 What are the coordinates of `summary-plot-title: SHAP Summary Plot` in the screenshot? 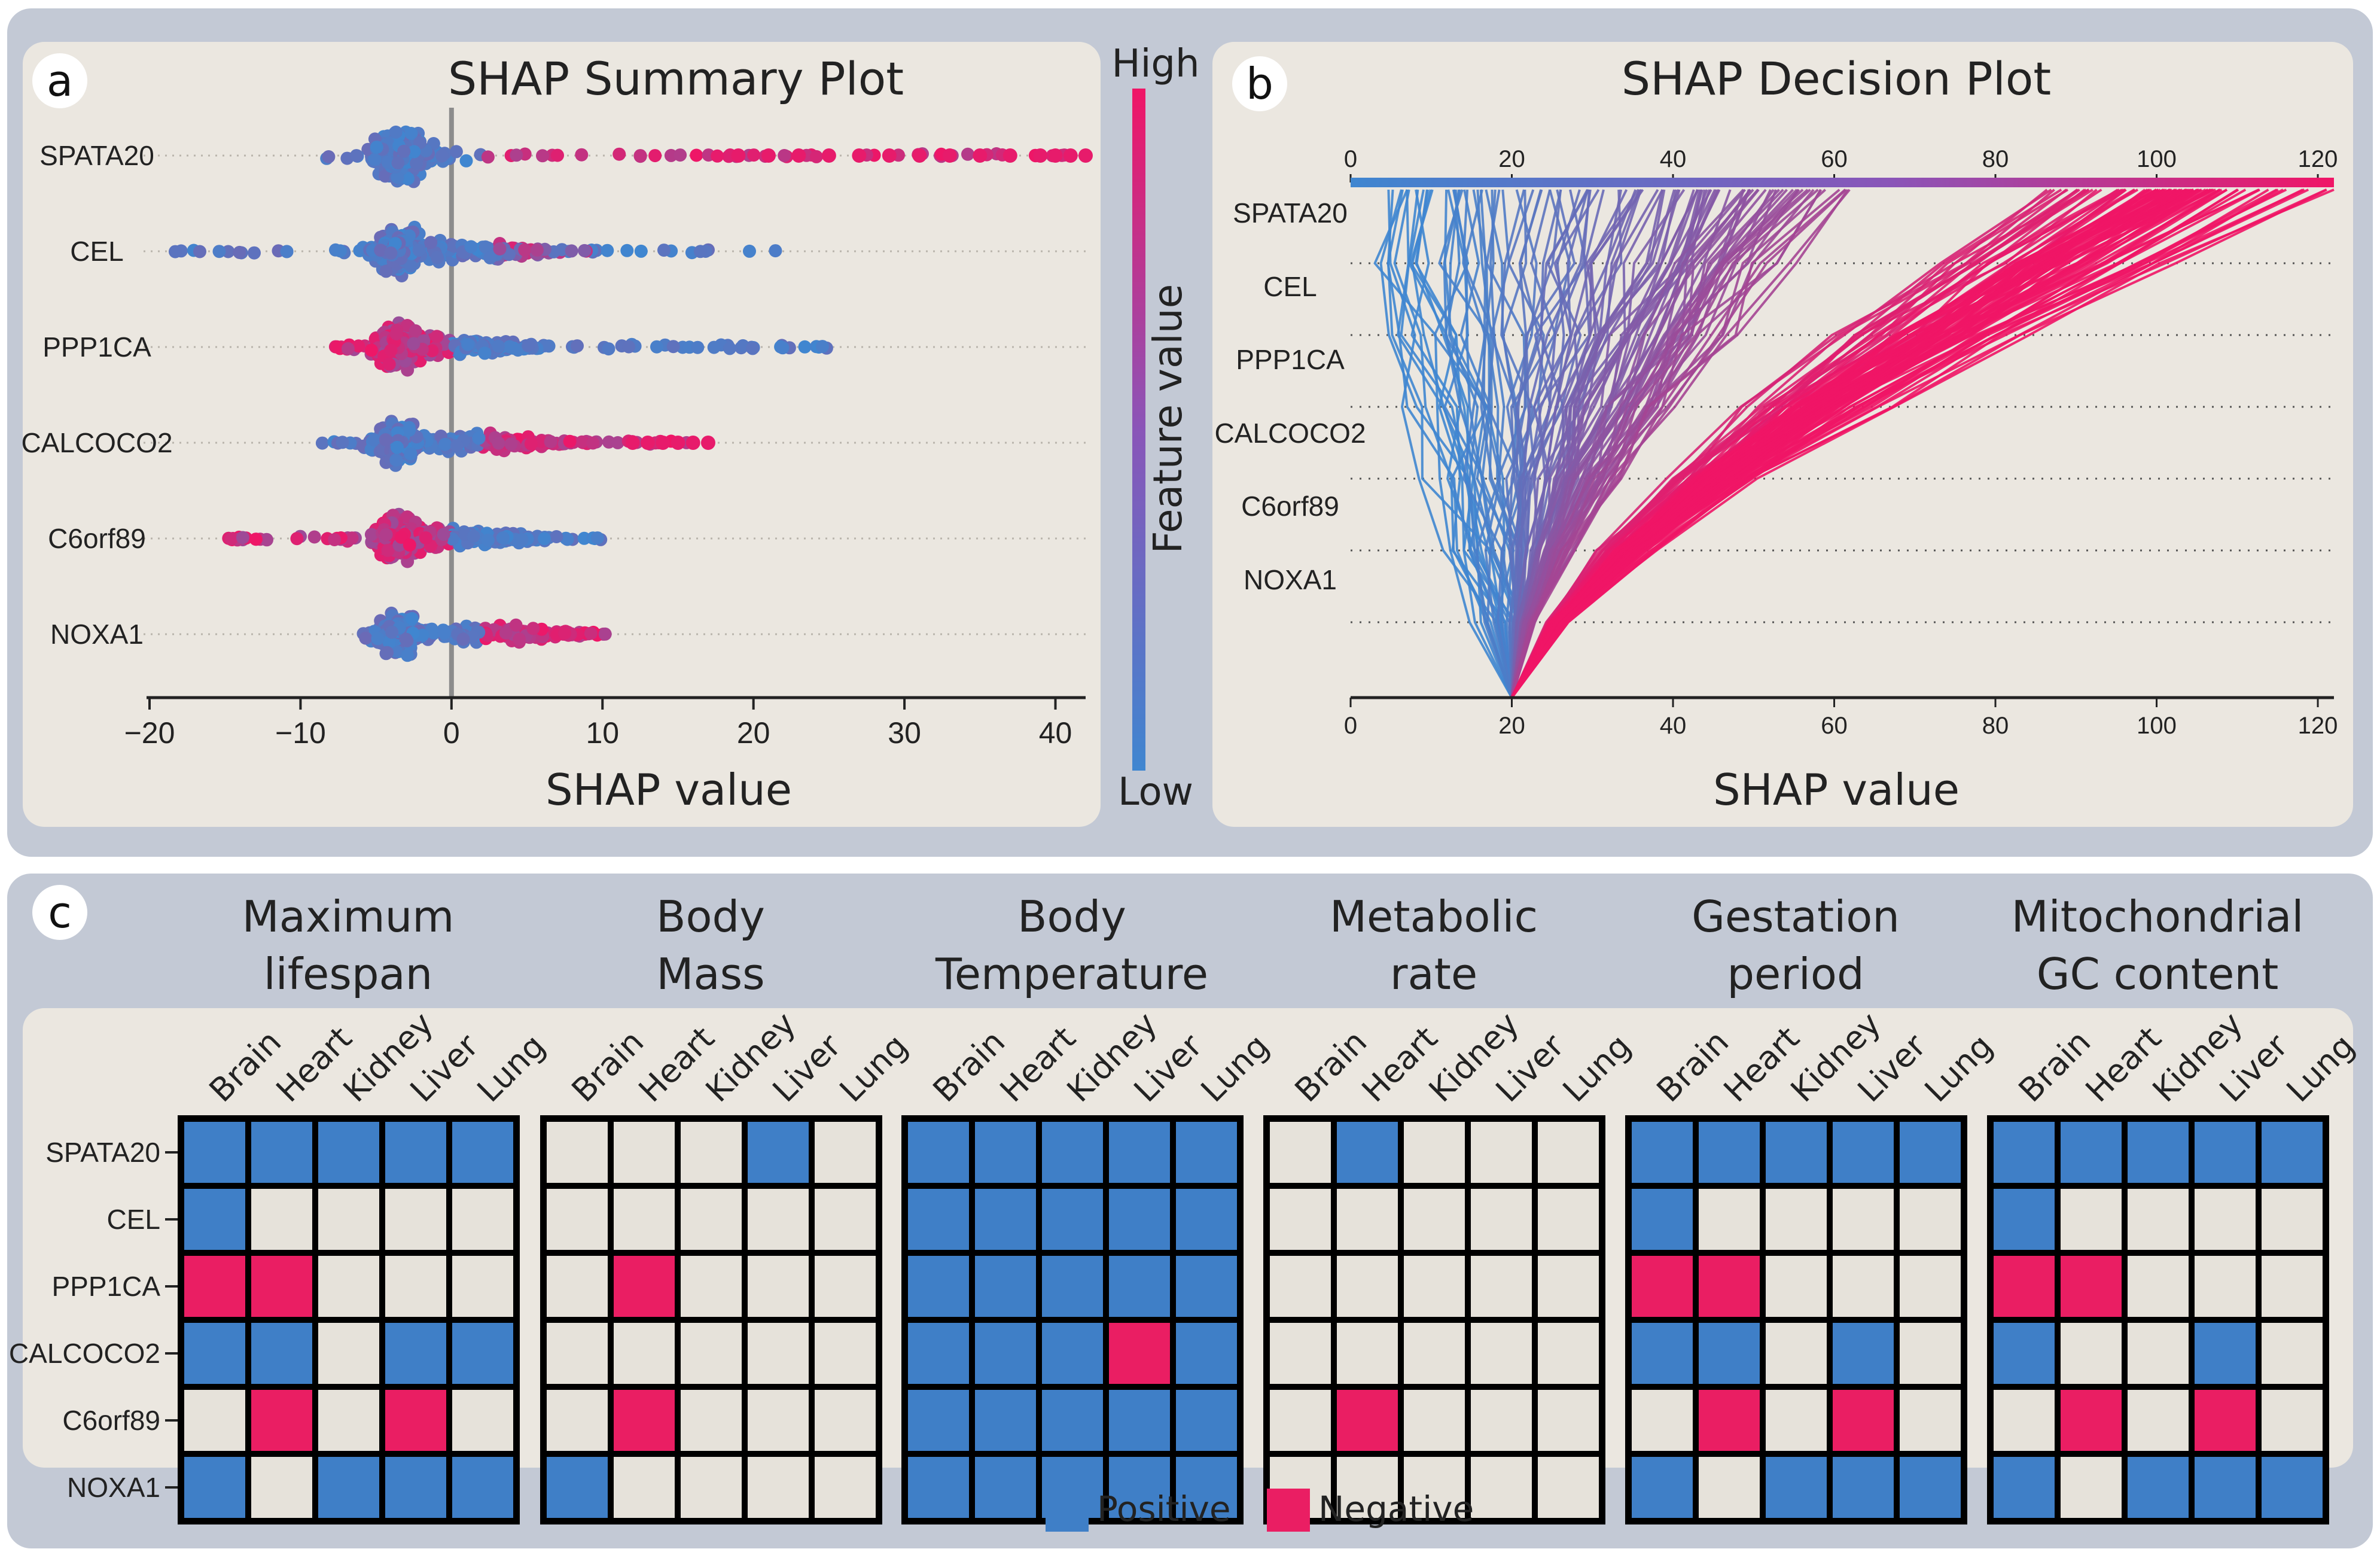 It's located at (676, 78).